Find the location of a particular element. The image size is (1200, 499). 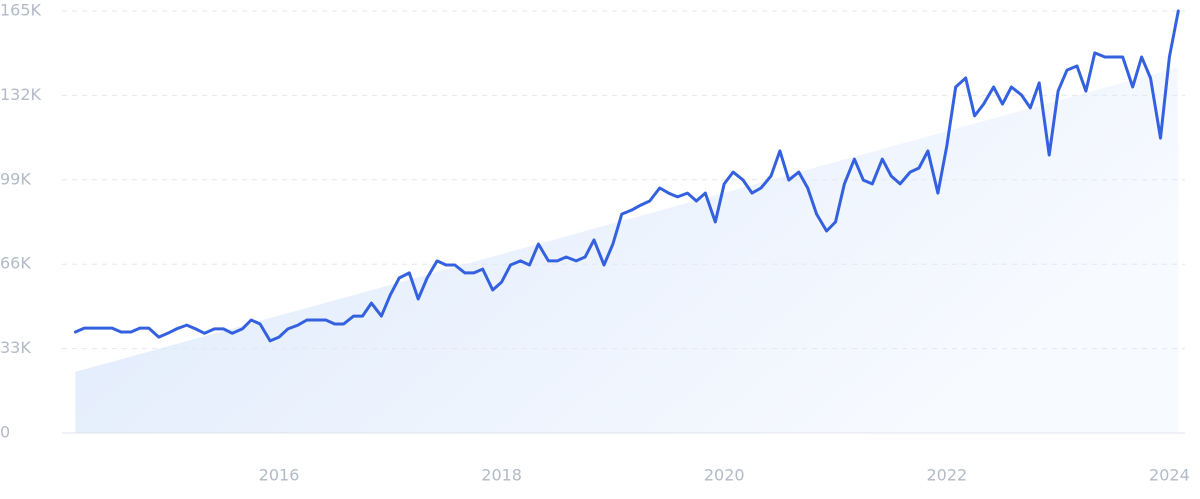

x-tick-label: 2022 is located at coordinates (946, 475).